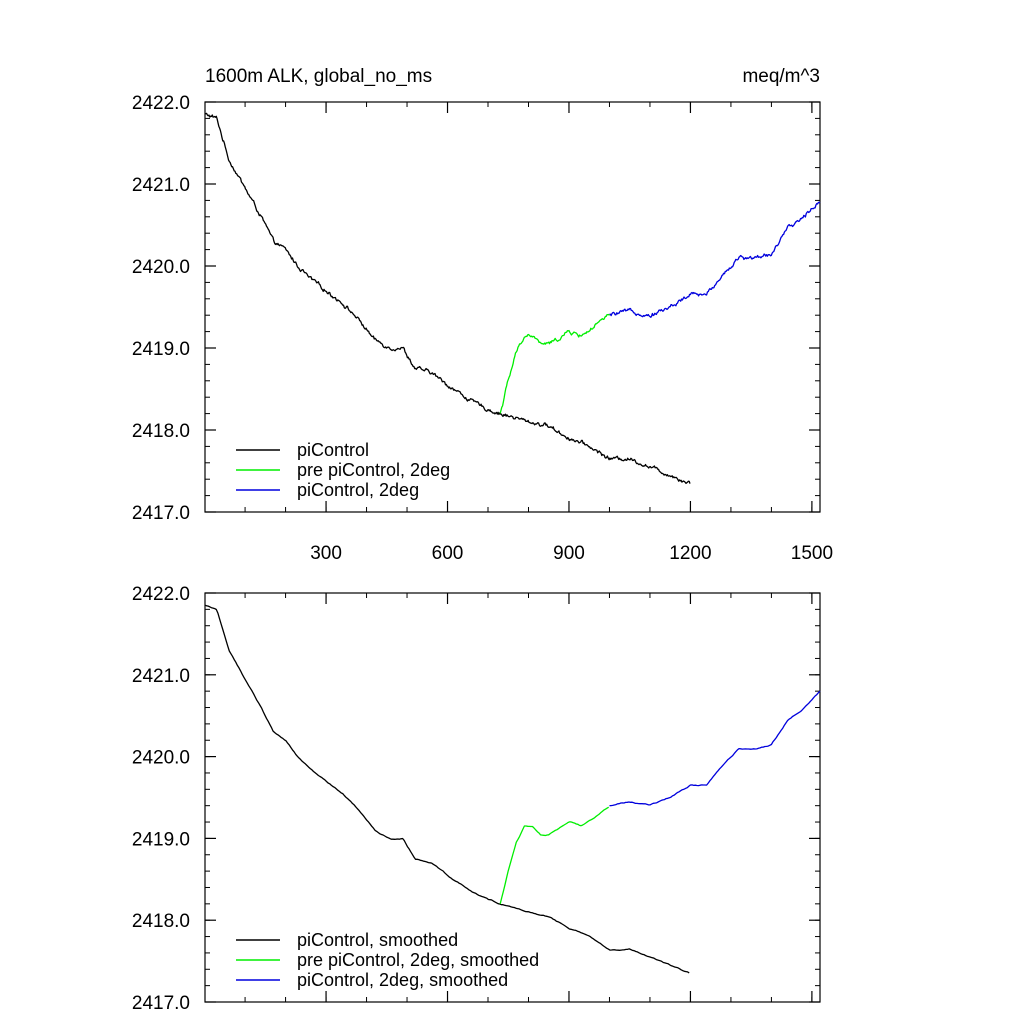 Image resolution: width=1024 pixels, height=1024 pixels. I want to click on x-tick-label: 300, so click(326, 553).